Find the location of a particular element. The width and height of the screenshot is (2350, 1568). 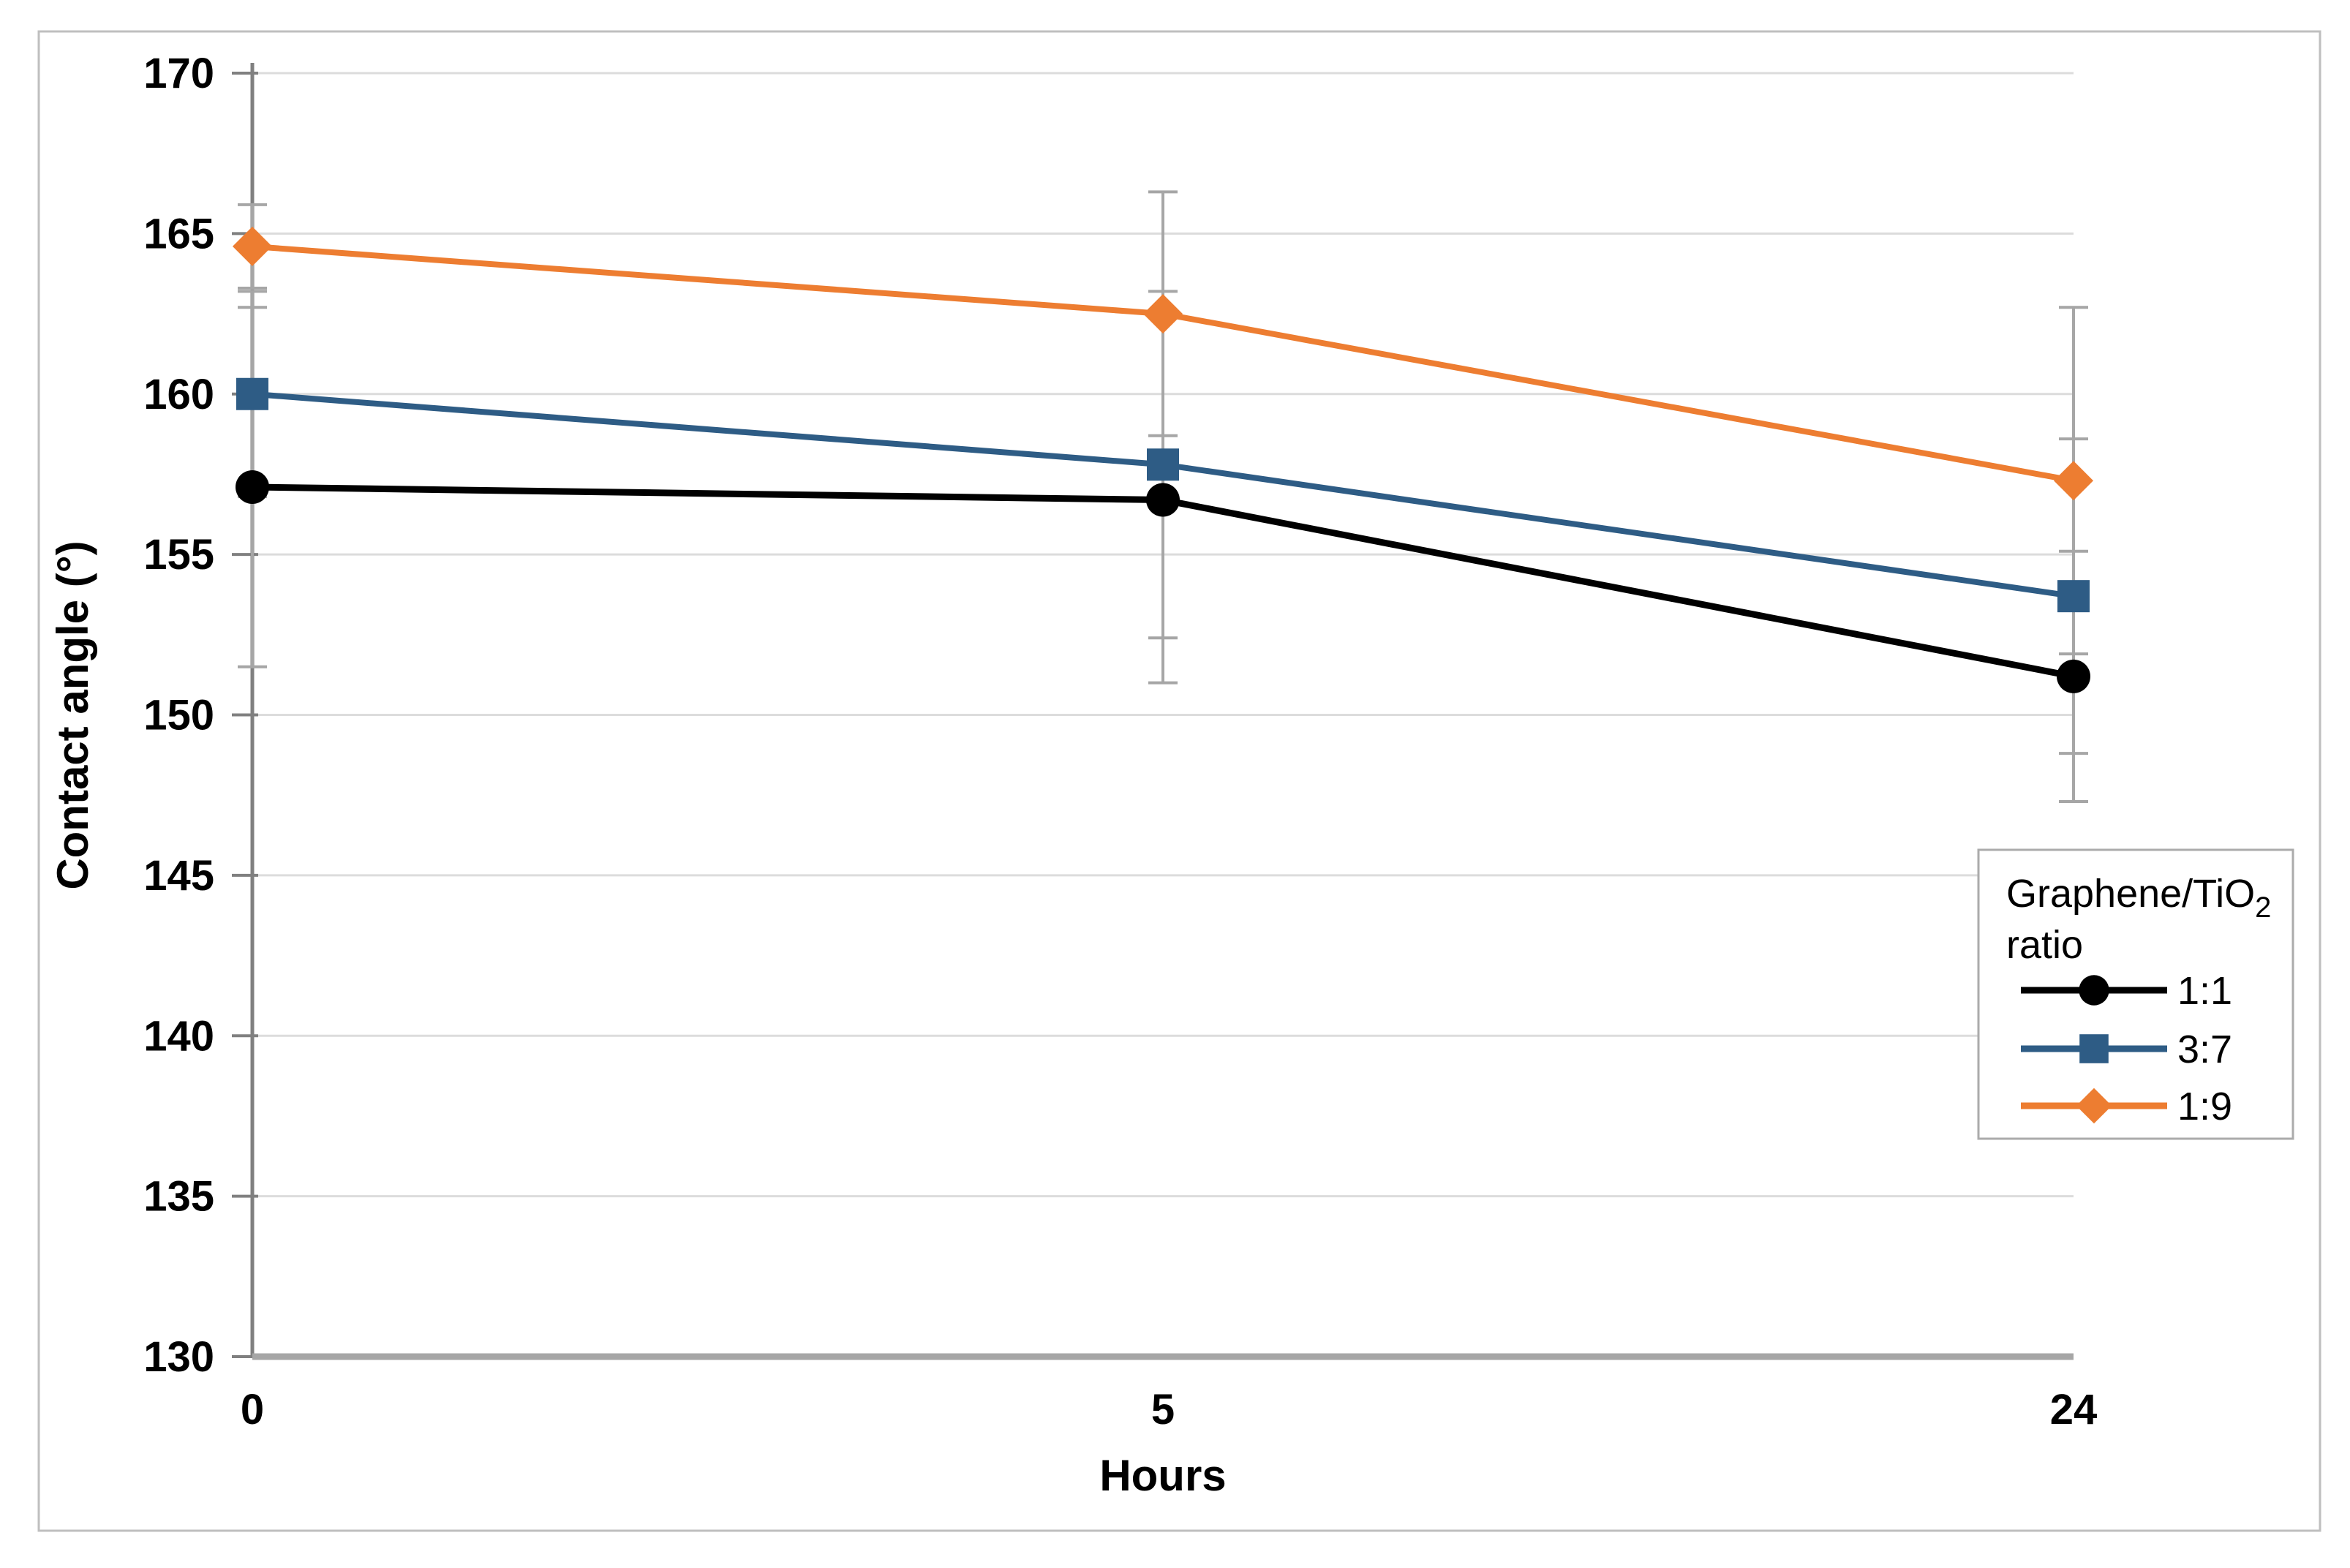

series-1:1 is located at coordinates (1163, 581).